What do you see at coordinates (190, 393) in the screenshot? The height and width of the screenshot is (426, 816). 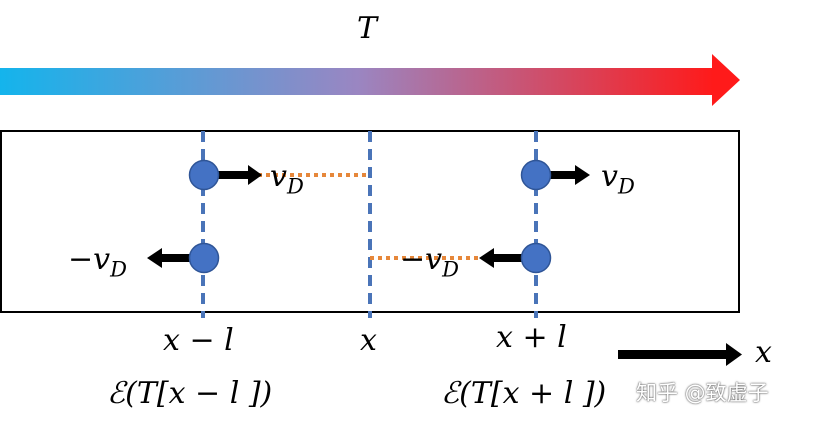 I see `energy-label-left: ℰ(T[x − l ])` at bounding box center [190, 393].